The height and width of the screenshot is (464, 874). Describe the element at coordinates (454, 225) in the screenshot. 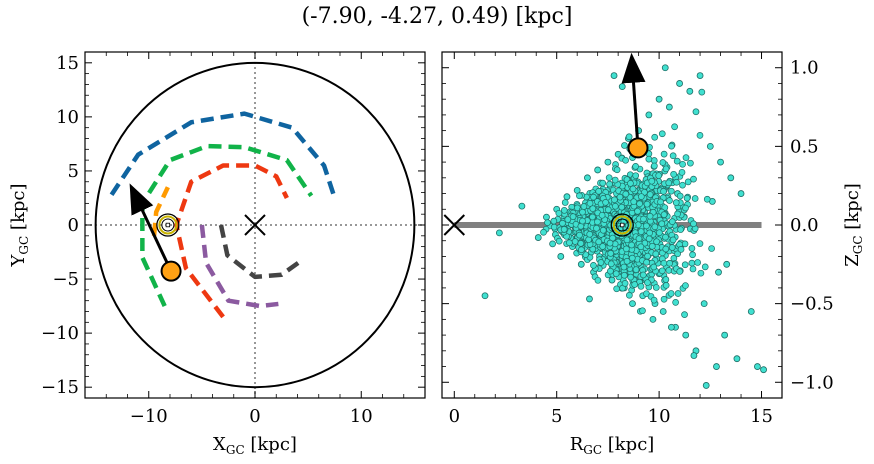

I see `right-galactic-center-marker-stroke-b` at that location.